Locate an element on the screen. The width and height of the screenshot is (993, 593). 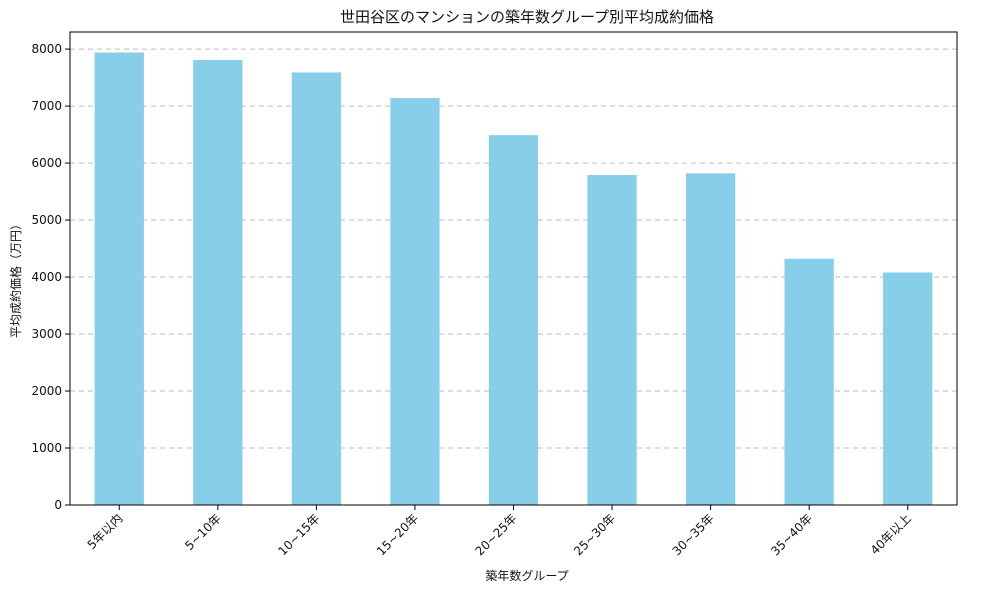
x-tick-label: 25~30年 is located at coordinates (594, 534).